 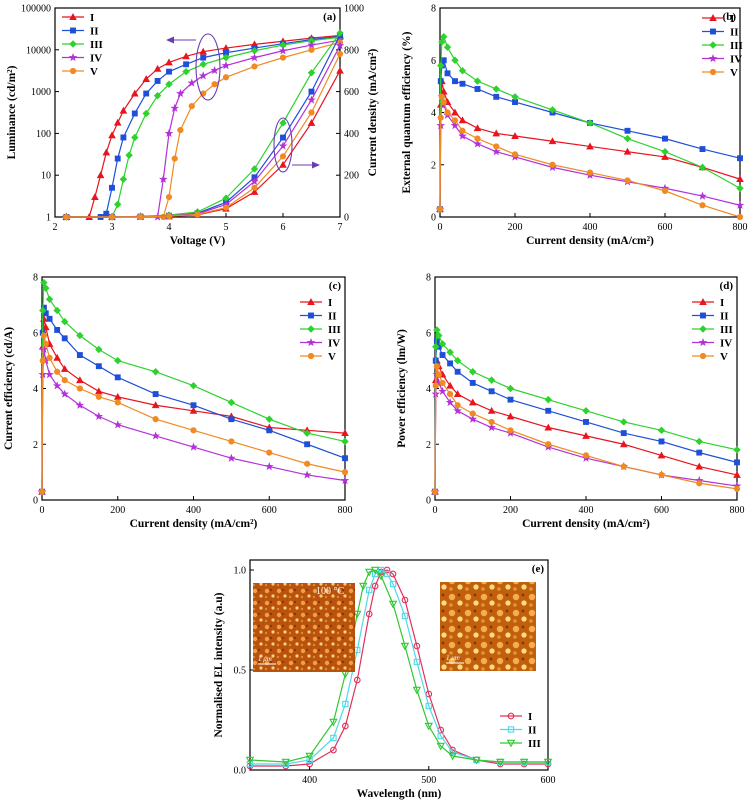 I want to click on legend-entry-I: I, so click(x=516, y=717).